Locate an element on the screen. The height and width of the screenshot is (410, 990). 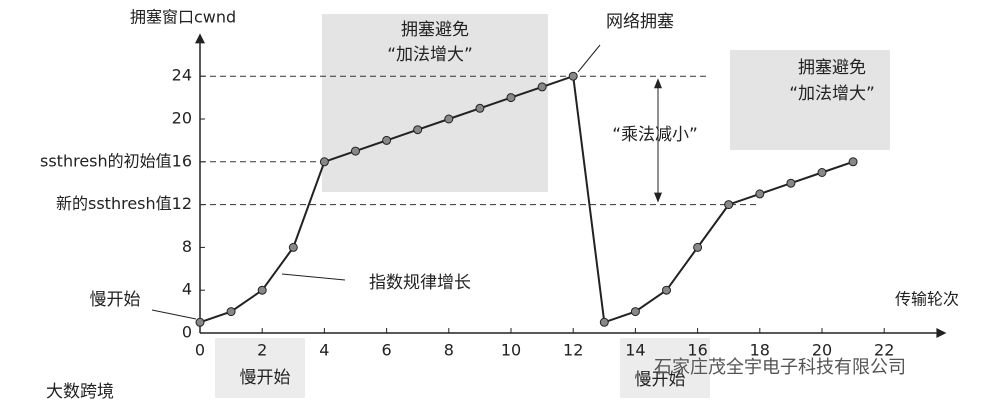
y-tick-label: ssthresh的初始值16 is located at coordinates (116, 160).